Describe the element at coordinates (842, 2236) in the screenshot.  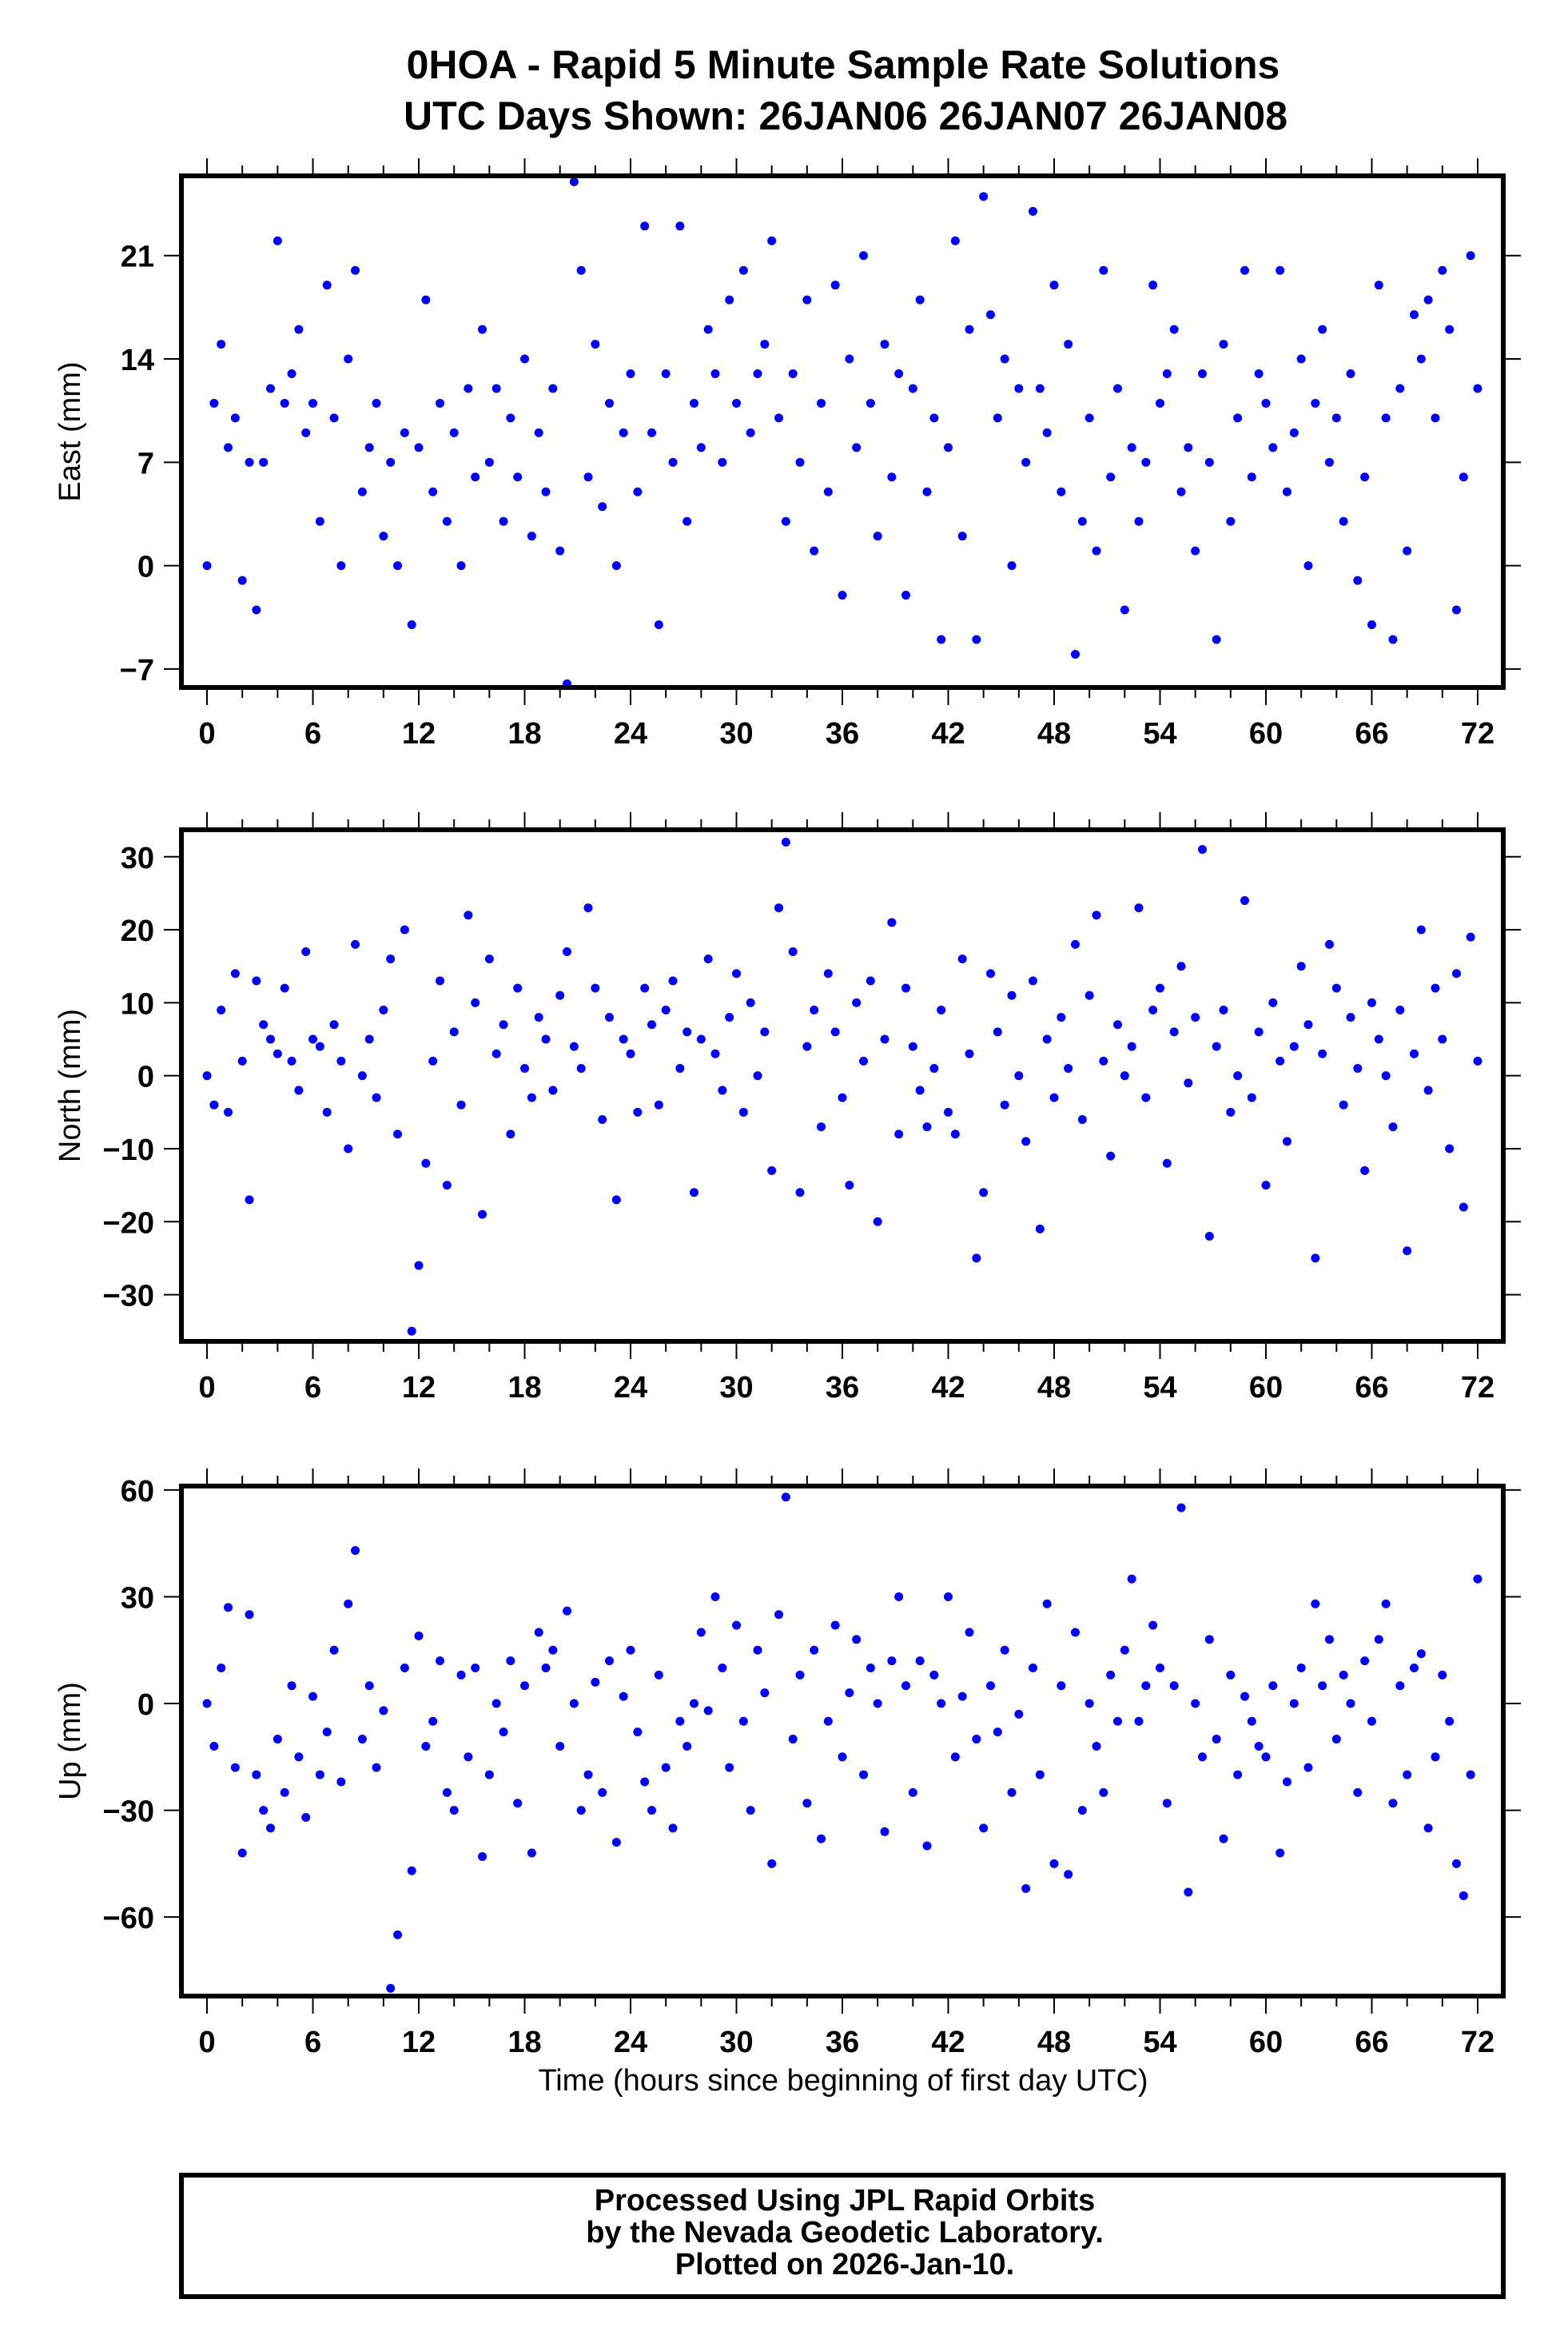
I see `footer-box` at that location.